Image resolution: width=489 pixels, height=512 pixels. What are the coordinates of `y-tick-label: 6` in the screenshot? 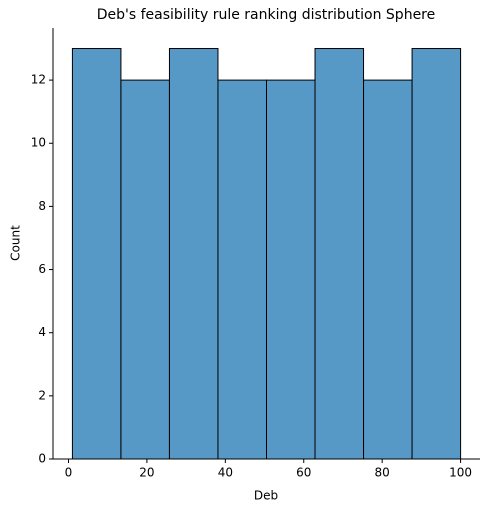 It's located at (42, 269).